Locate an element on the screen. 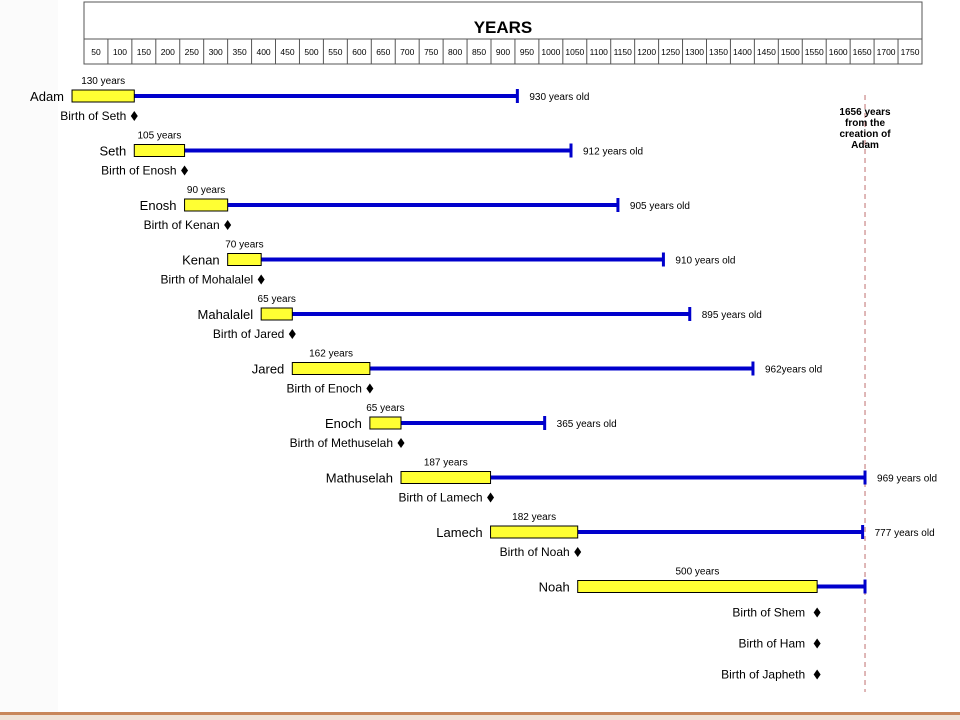 The height and width of the screenshot is (720, 960). x-tick-label: 1300 is located at coordinates (694, 52).